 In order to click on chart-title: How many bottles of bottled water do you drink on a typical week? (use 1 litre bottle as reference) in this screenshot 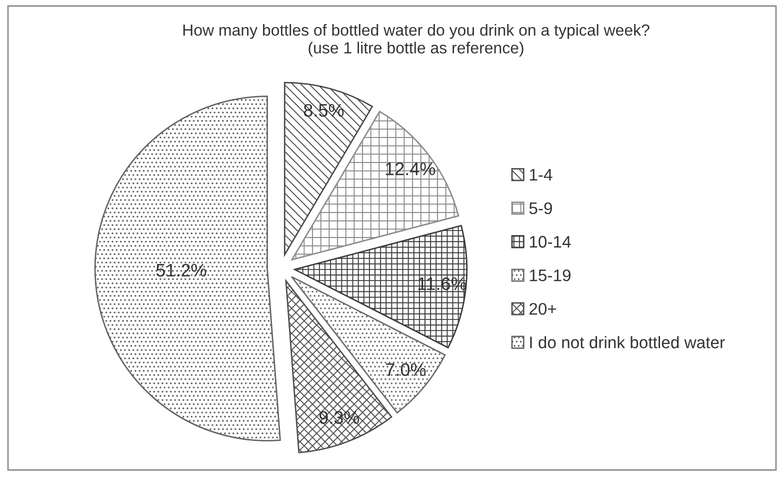, I will do `click(416, 40)`.